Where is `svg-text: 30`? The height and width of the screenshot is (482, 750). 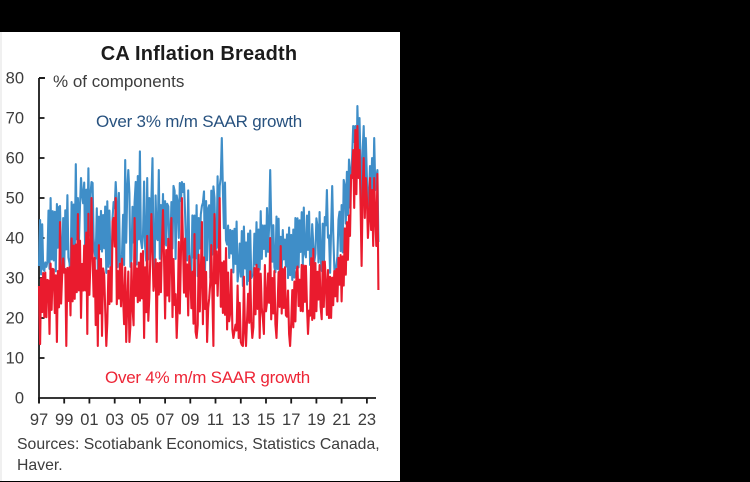
svg-text: 30 is located at coordinates (15, 279).